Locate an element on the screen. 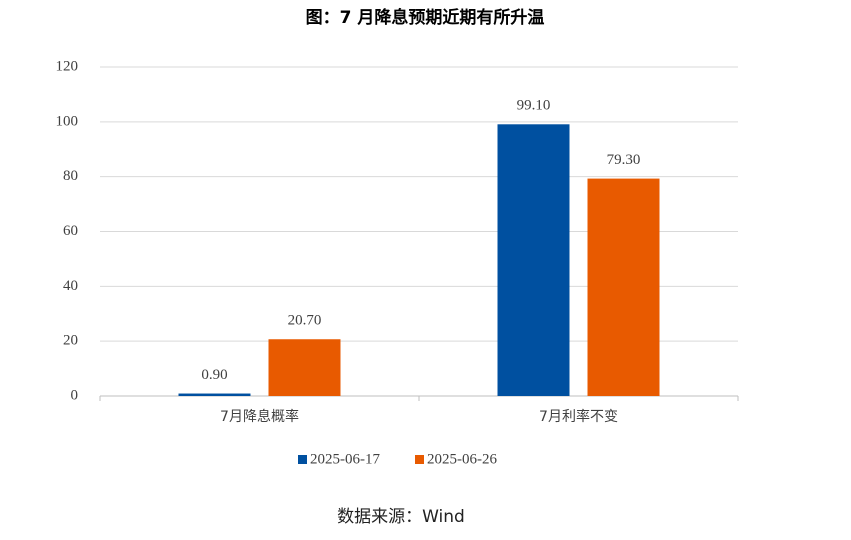 This screenshot has height=540, width=851. value-label: 0.90 is located at coordinates (214, 375).